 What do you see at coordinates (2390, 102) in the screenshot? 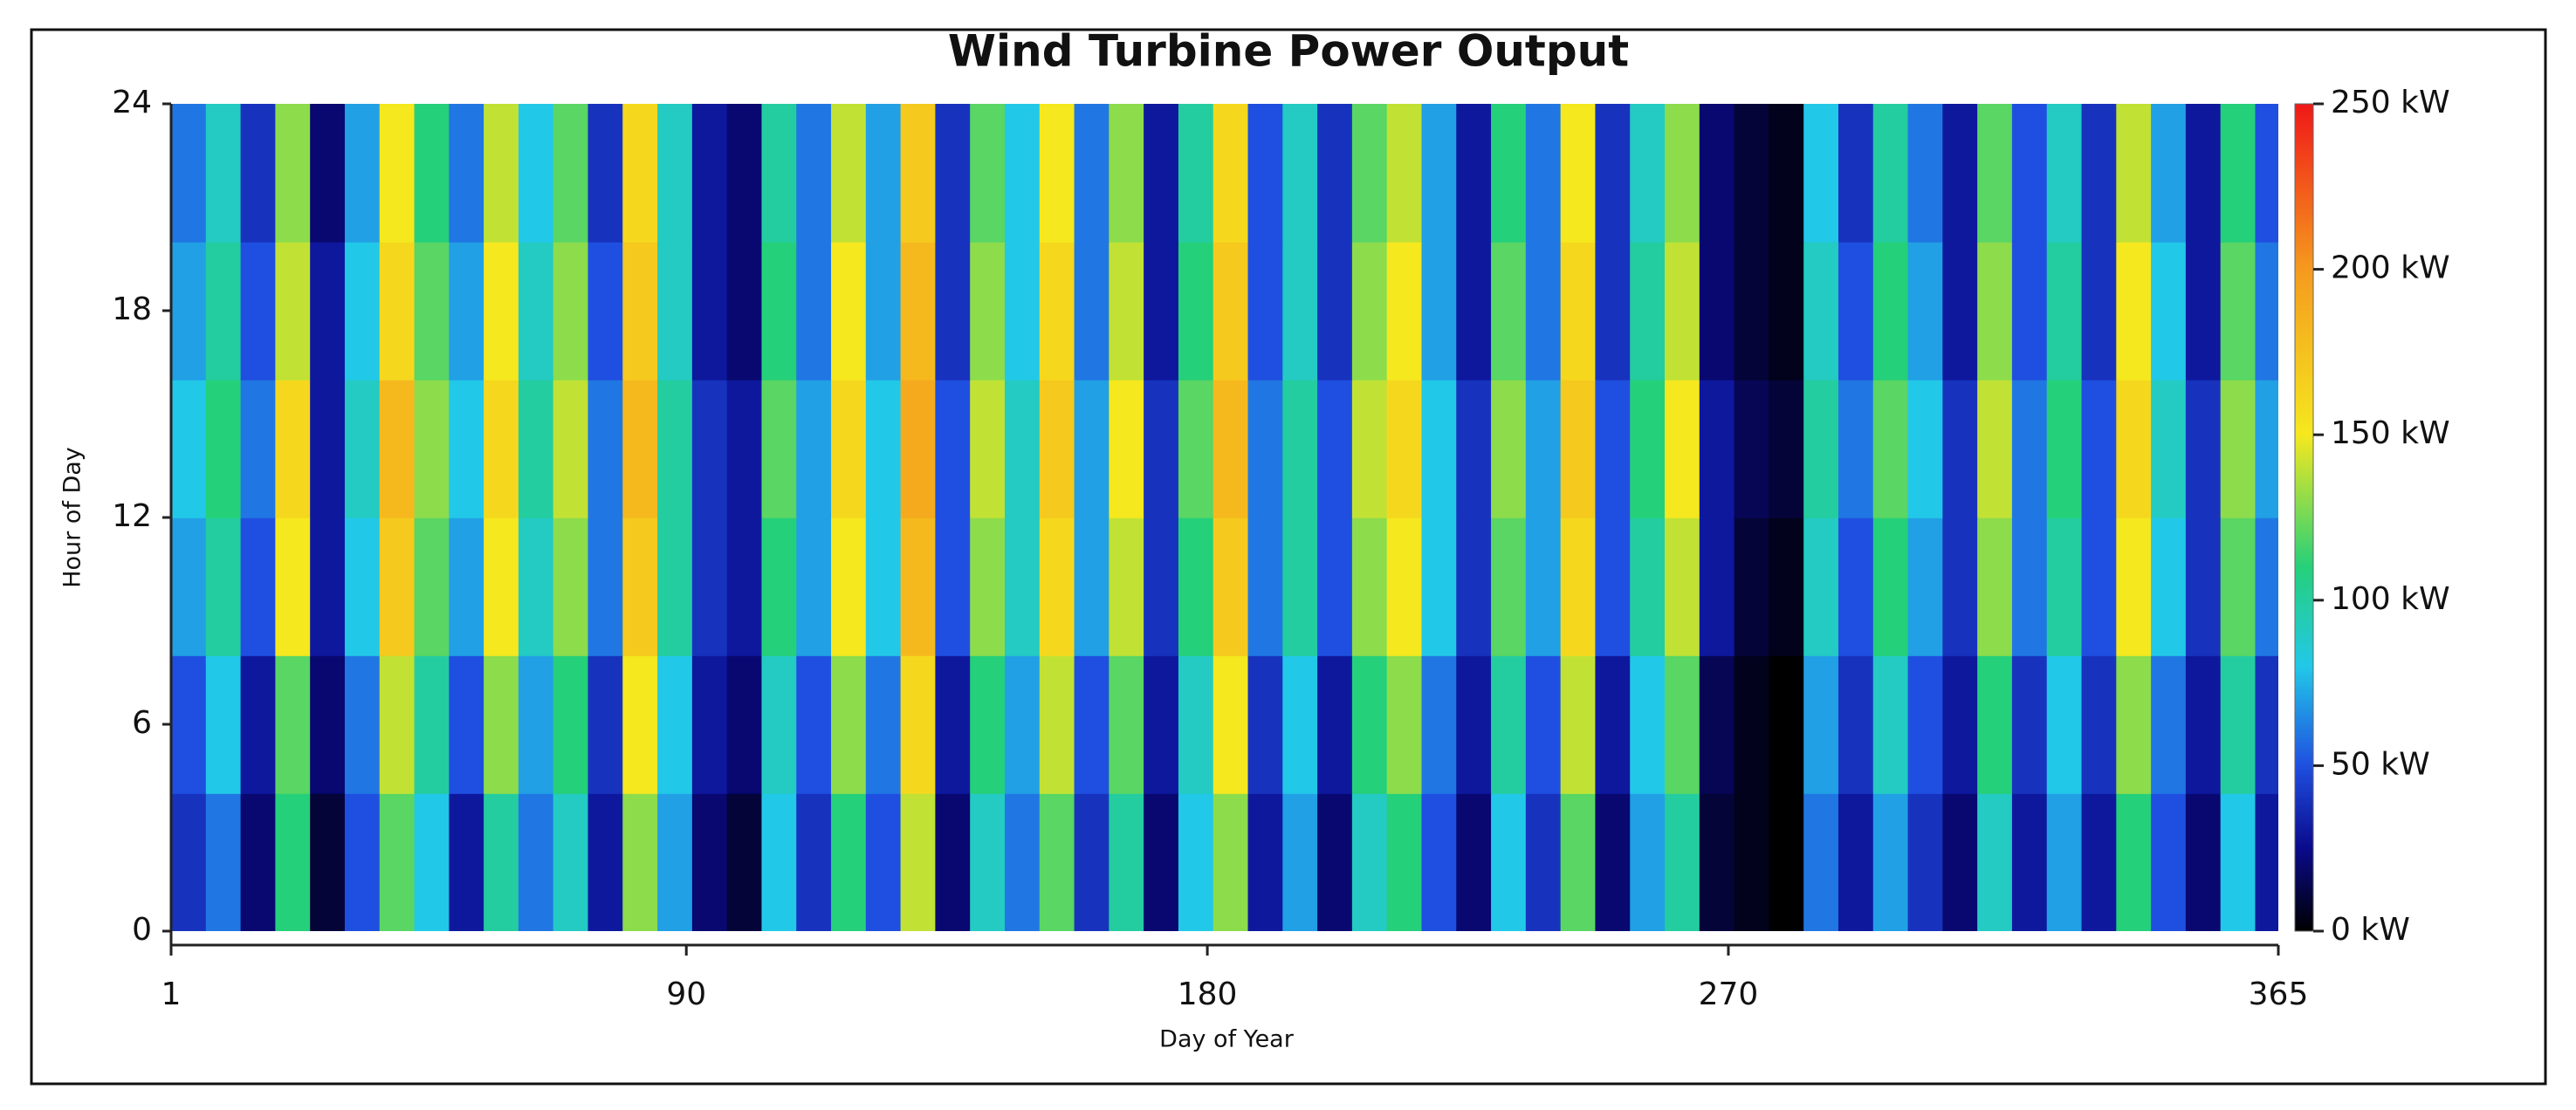
I see `colorbar-tick-label: 250 kW` at bounding box center [2390, 102].